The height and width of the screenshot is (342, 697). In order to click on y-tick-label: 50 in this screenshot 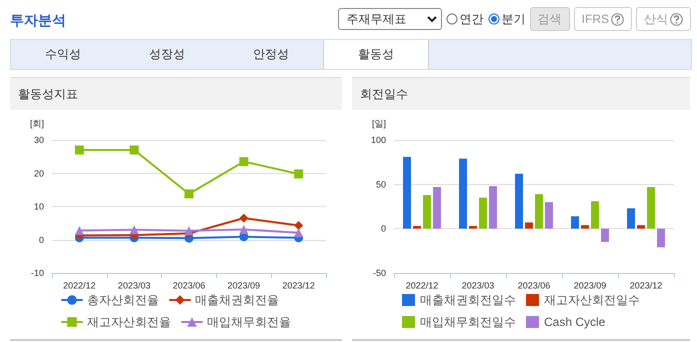, I will do `click(381, 184)`.